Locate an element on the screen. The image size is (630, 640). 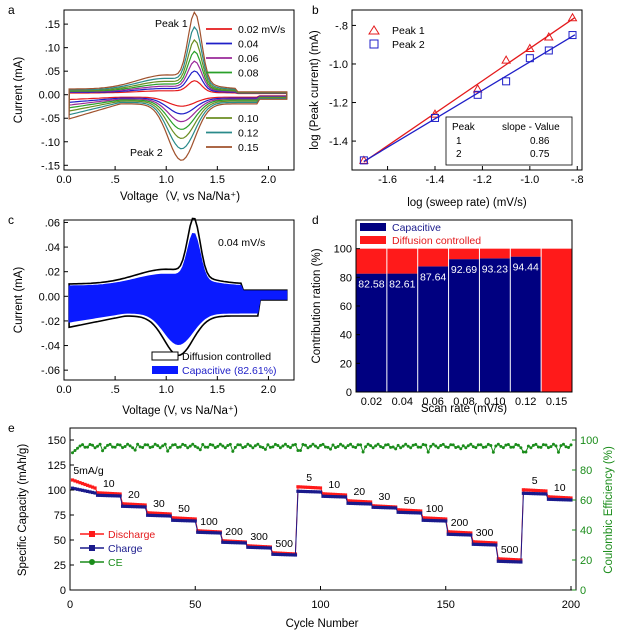
panel-e-yticks: 0 25 50 75 100 125 150 is located at coordinates (61, 516).